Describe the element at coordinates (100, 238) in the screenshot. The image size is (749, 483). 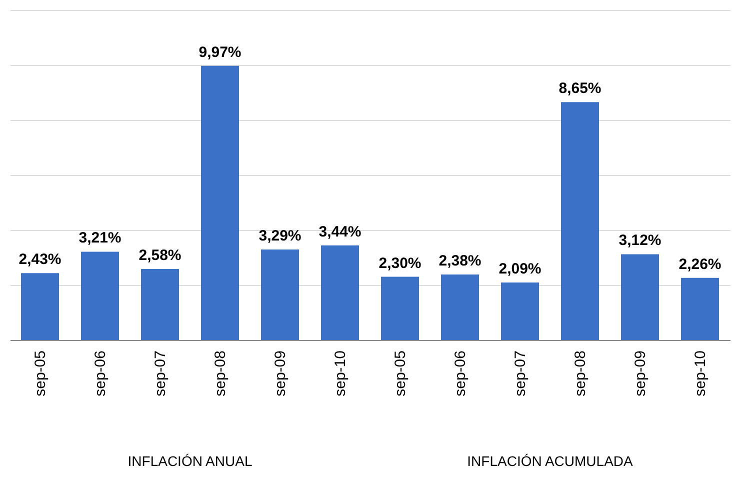
I see `data-label: 3,21%` at that location.